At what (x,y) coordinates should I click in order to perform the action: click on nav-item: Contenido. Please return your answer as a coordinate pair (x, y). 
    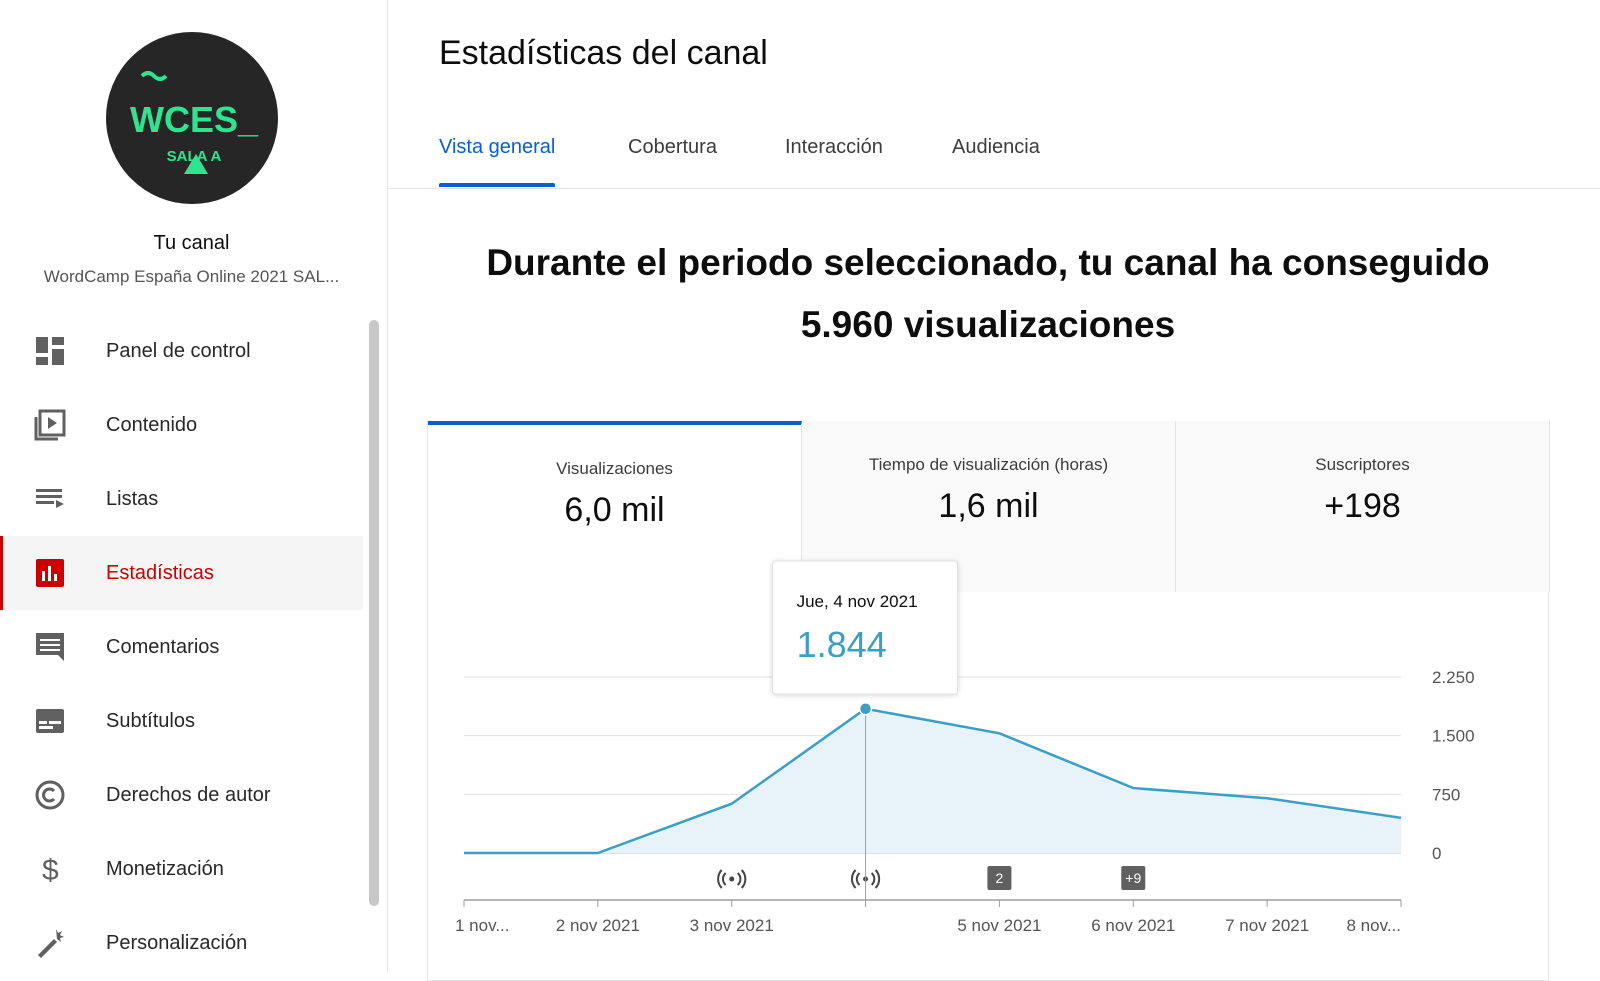
    Looking at the image, I should click on (181, 425).